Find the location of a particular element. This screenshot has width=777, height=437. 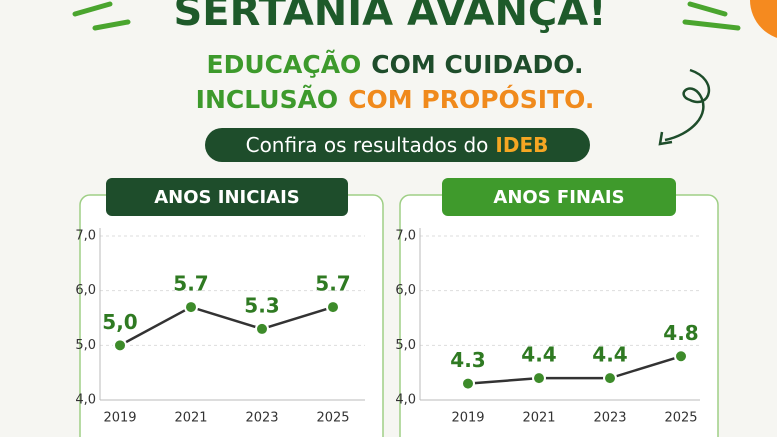

text: COM PROPÓSITO. is located at coordinates (471, 99).